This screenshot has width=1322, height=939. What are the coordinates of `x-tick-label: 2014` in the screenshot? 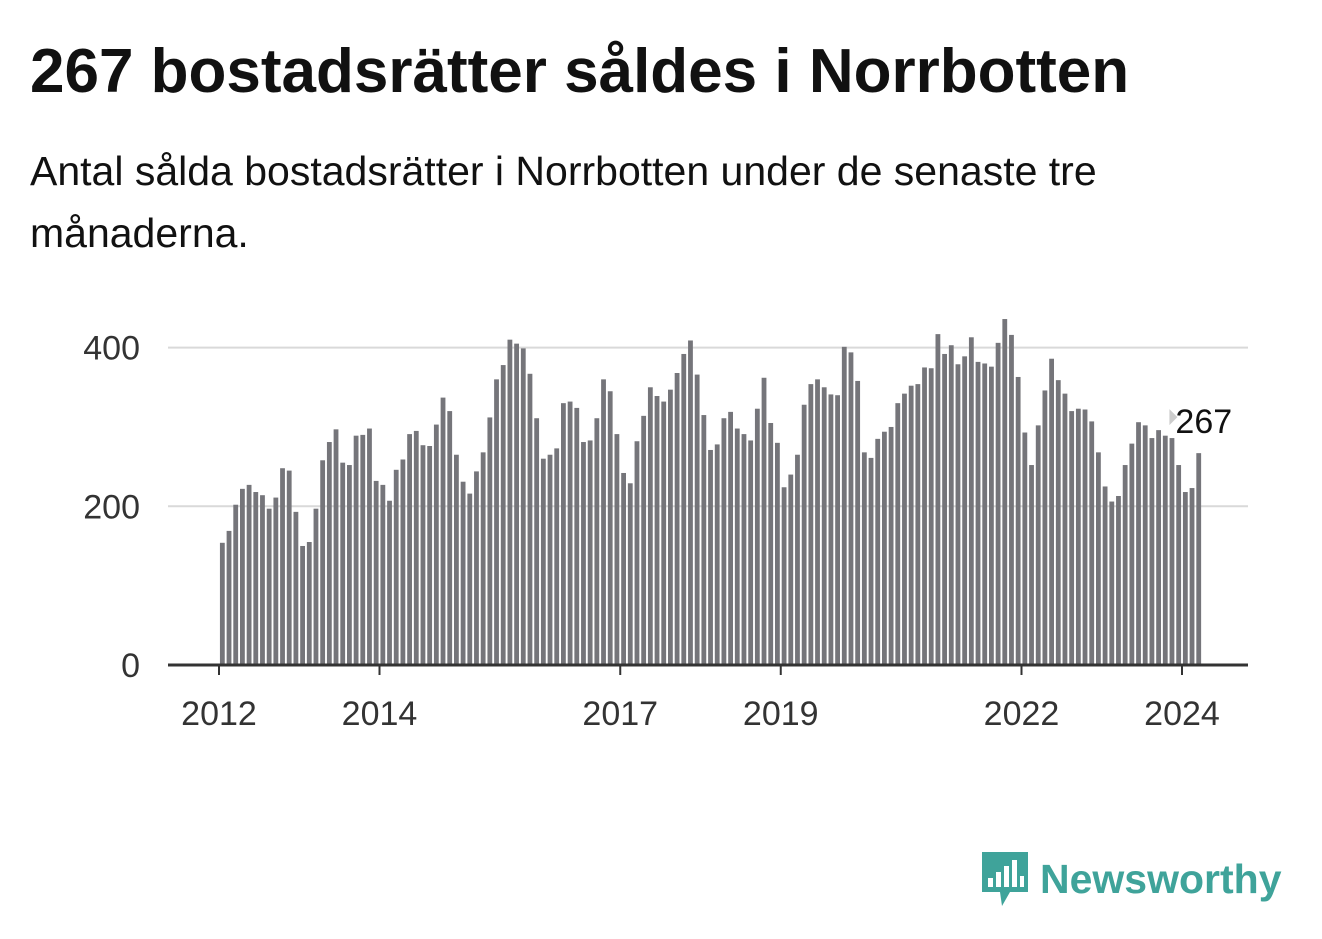 It's located at (380, 714).